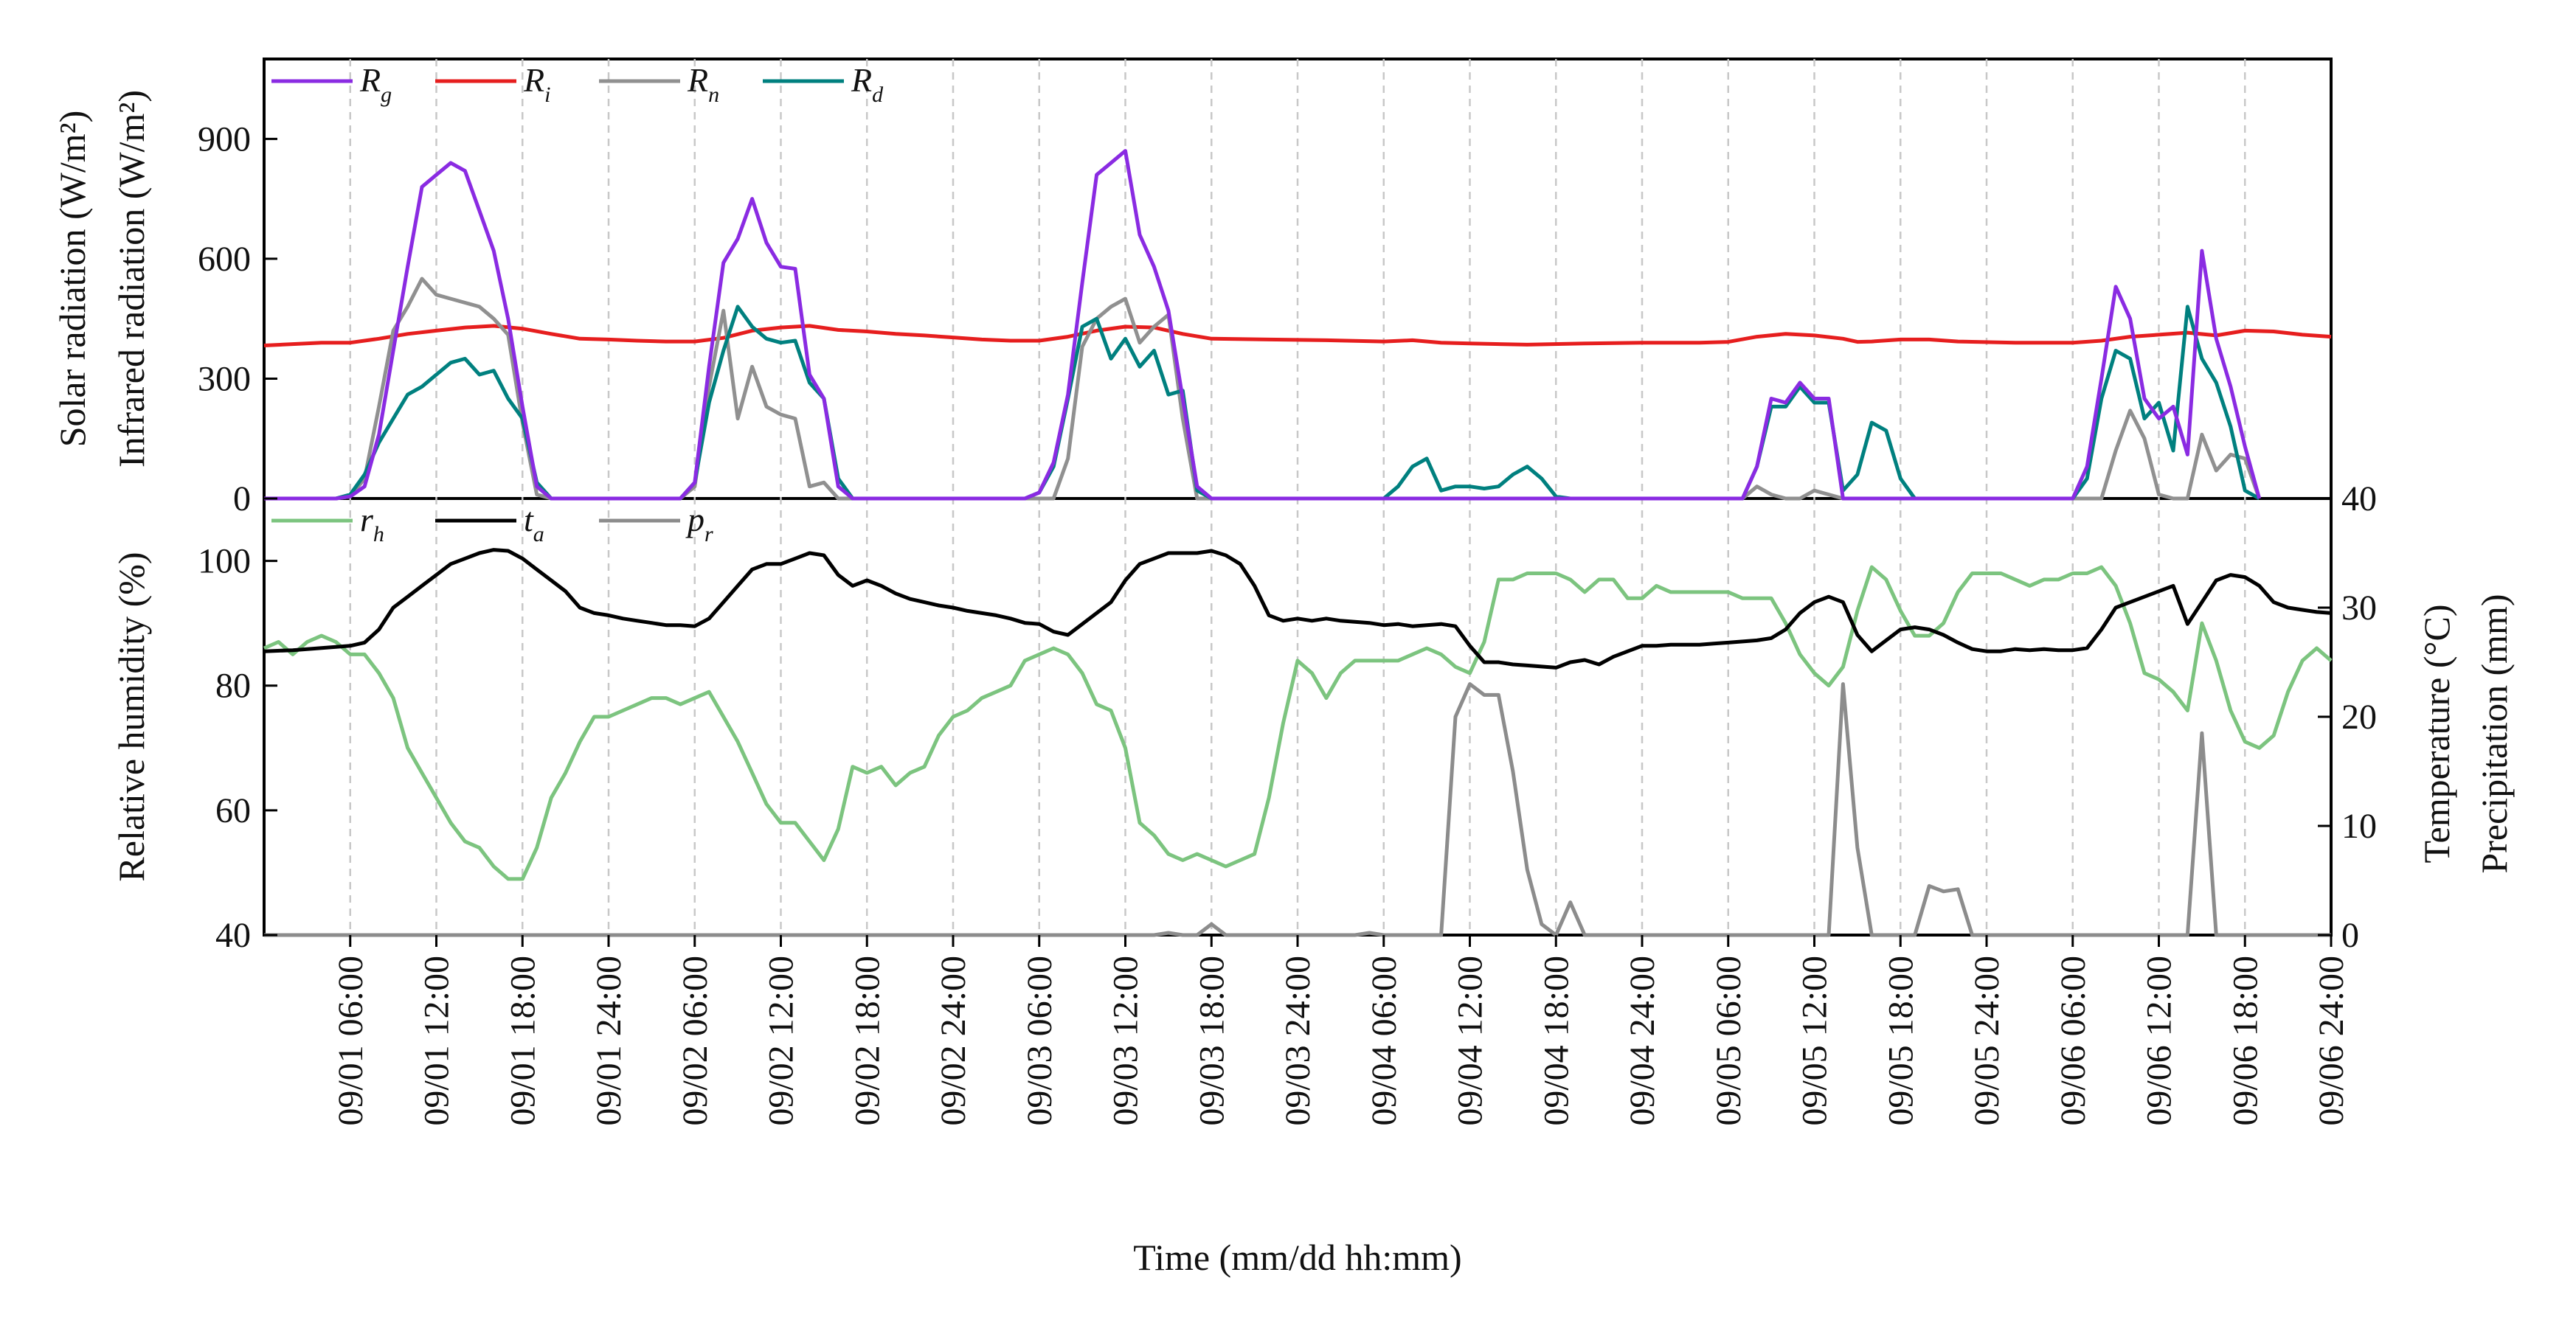 The height and width of the screenshot is (1320, 2576). Describe the element at coordinates (72, 279) in the screenshot. I see `y-axis-title-solar: Solar radiation (W/m²)` at that location.